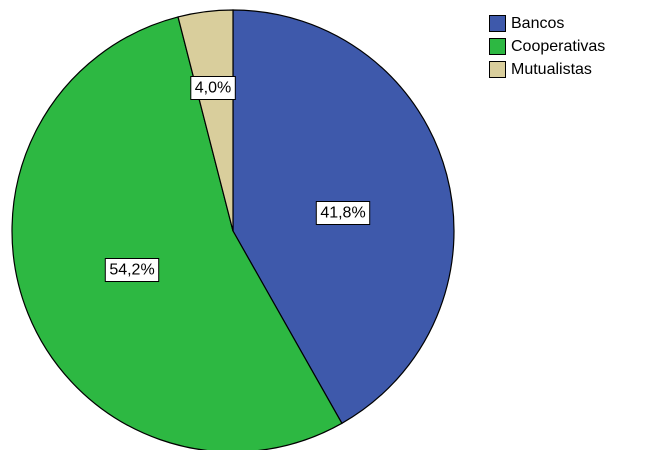 This screenshot has width=649, height=450. I want to click on data-label-bancos: 41,8%, so click(343, 213).